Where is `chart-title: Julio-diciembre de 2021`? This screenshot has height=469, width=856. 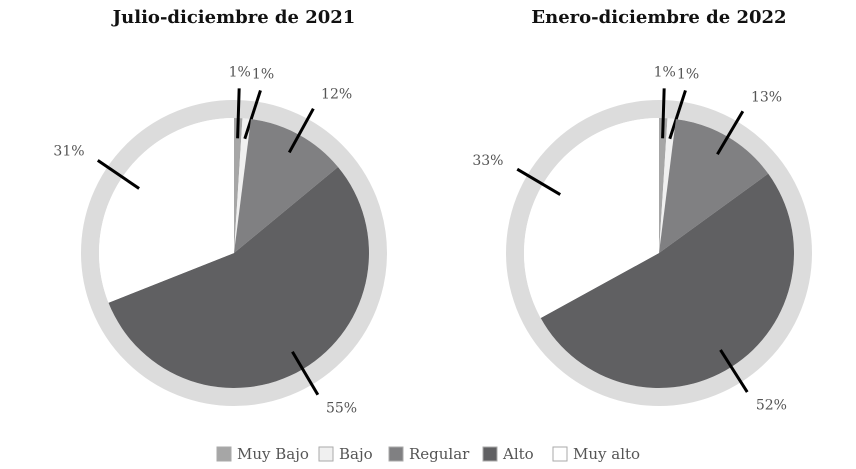 chart-title: Julio-diciembre de 2021 is located at coordinates (233, 17).